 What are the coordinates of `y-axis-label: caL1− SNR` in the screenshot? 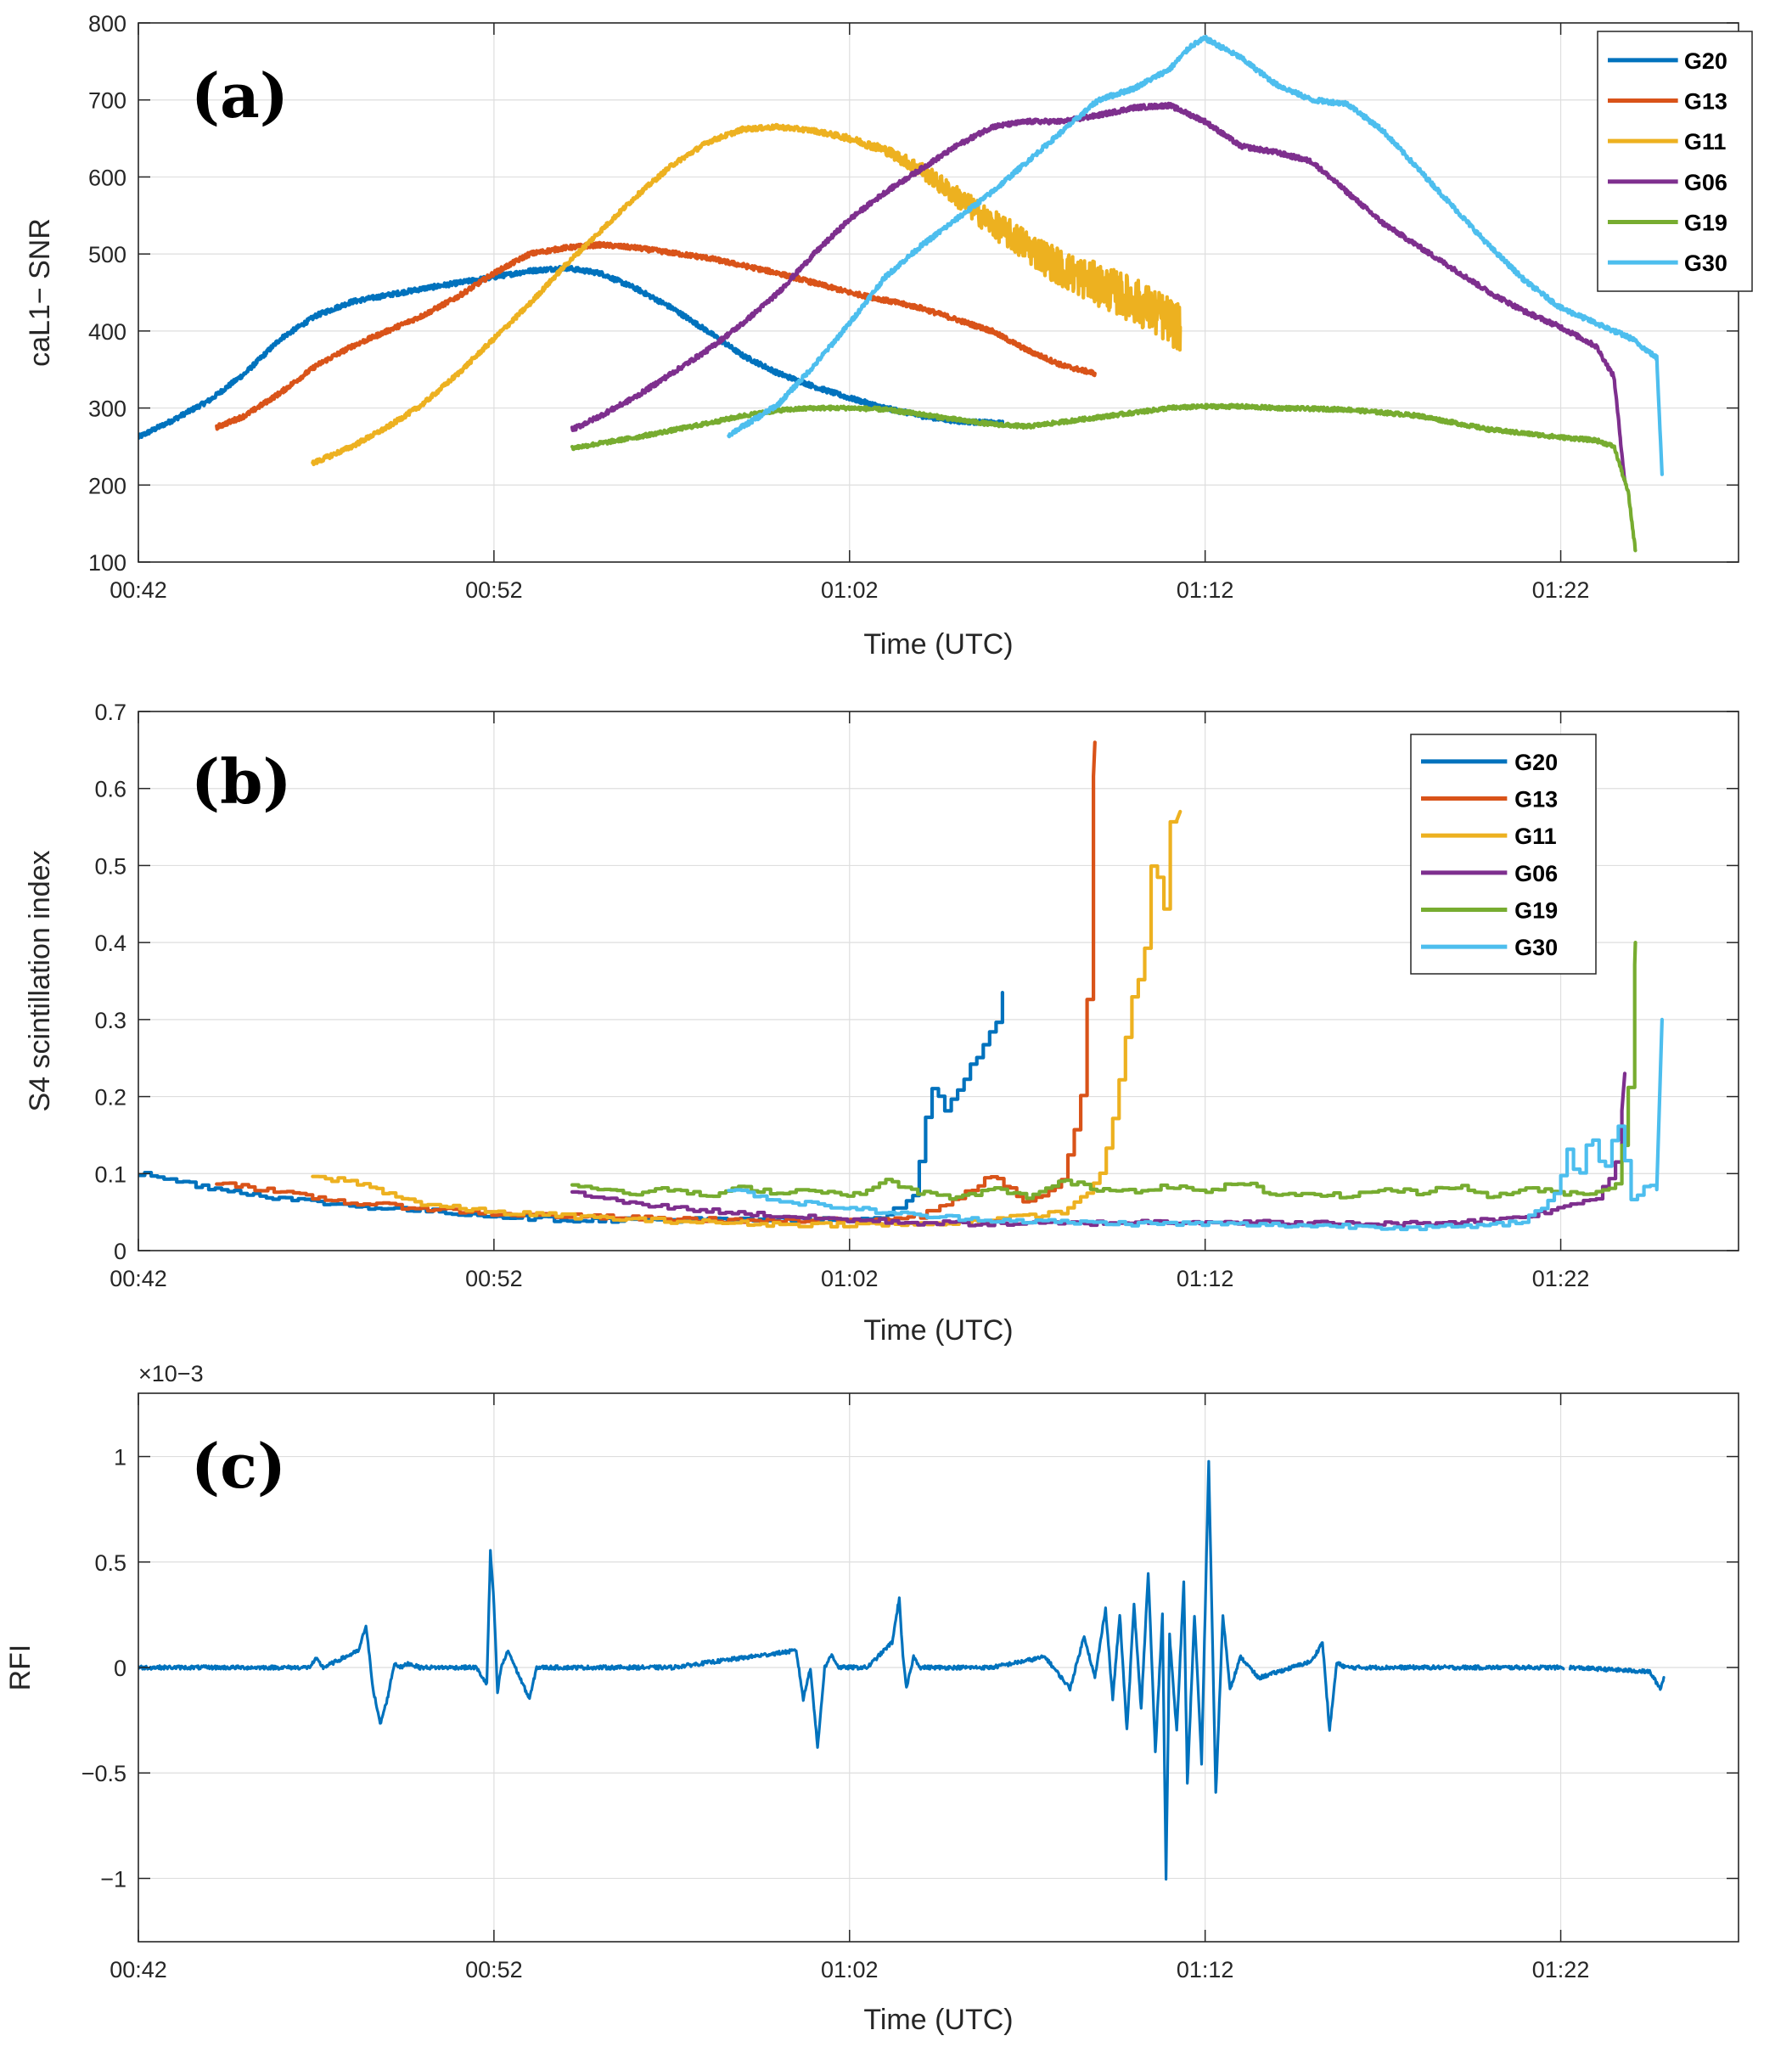 It's located at (40, 293).